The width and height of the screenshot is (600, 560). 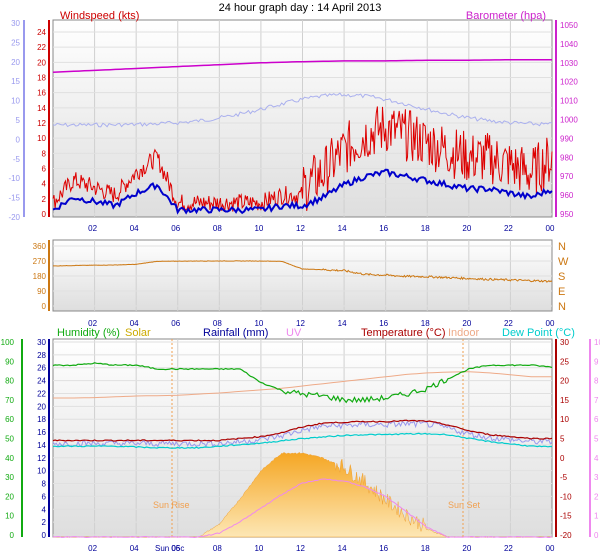 I want to click on wind-blue-tick-25: 25, so click(x=15, y=42).